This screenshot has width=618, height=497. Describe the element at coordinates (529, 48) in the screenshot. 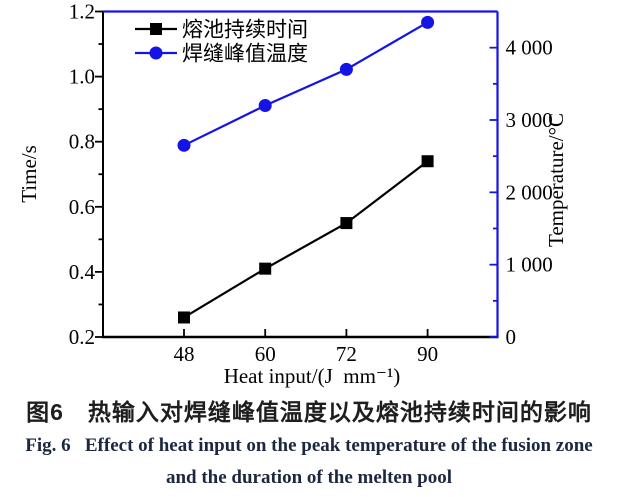

I see `y-right-tick-label: 4 000` at that location.